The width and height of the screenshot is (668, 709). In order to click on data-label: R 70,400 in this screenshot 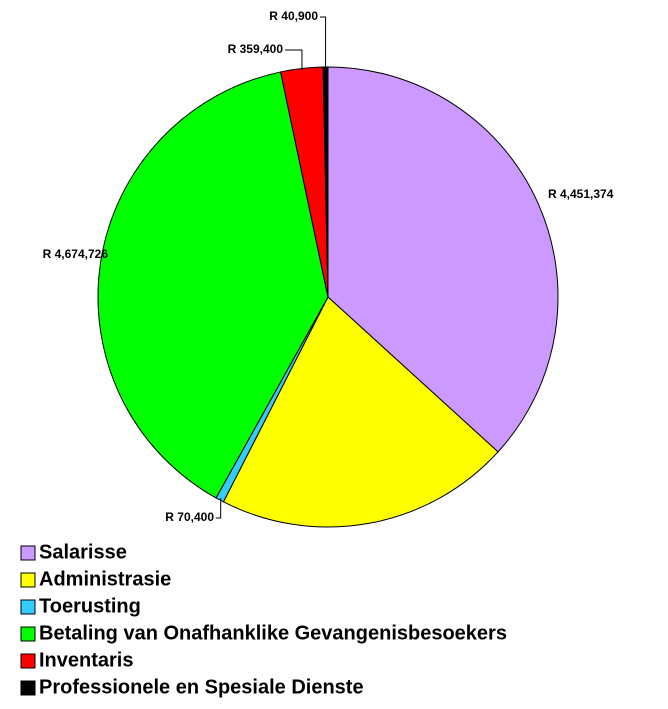, I will do `click(189, 517)`.